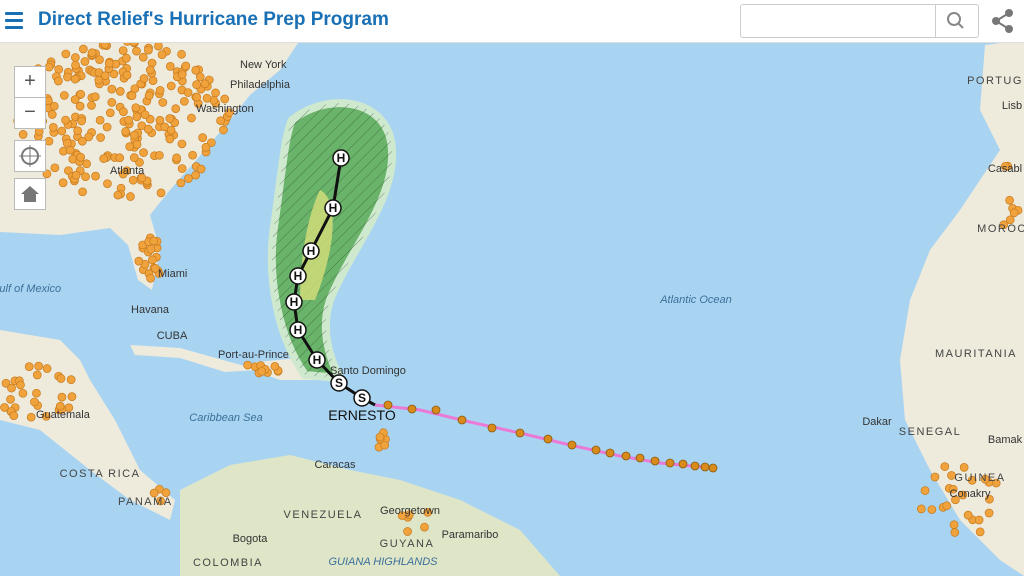 This screenshot has height=576, width=1024. What do you see at coordinates (956, 21) in the screenshot?
I see `search-button` at bounding box center [956, 21].